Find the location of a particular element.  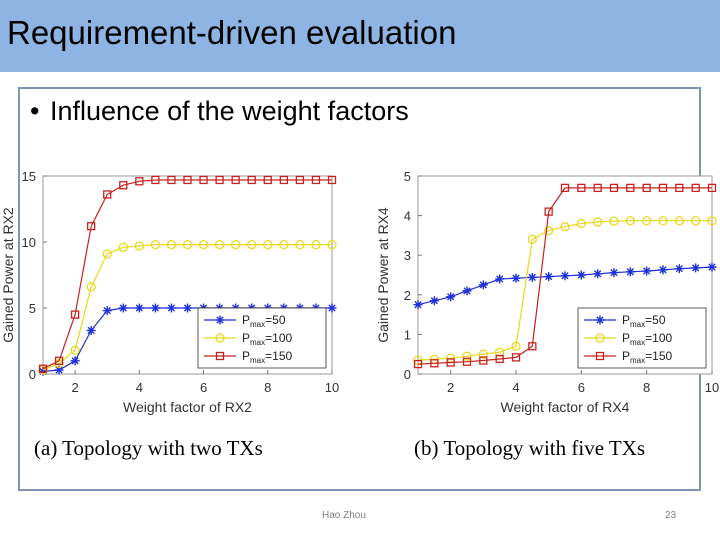

page-number: 23 is located at coordinates (671, 515).